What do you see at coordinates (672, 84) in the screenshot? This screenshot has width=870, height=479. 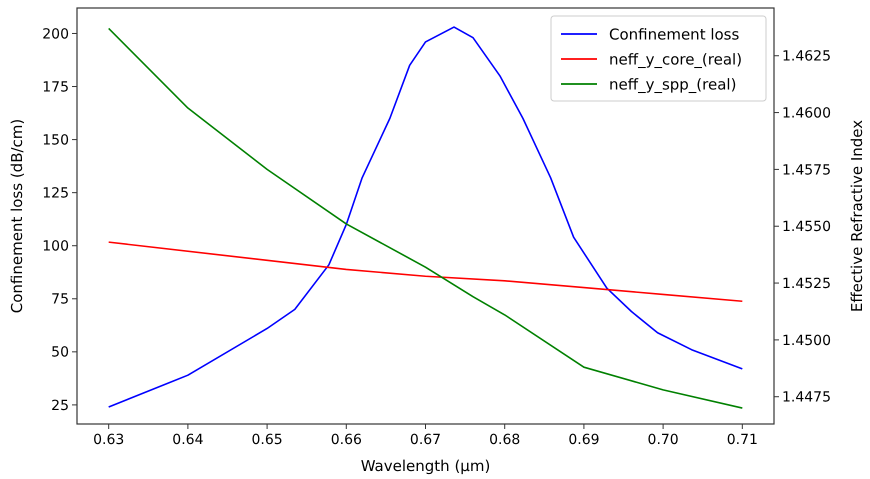 I see `legend-label: neff_y_spp_(real)` at bounding box center [672, 84].